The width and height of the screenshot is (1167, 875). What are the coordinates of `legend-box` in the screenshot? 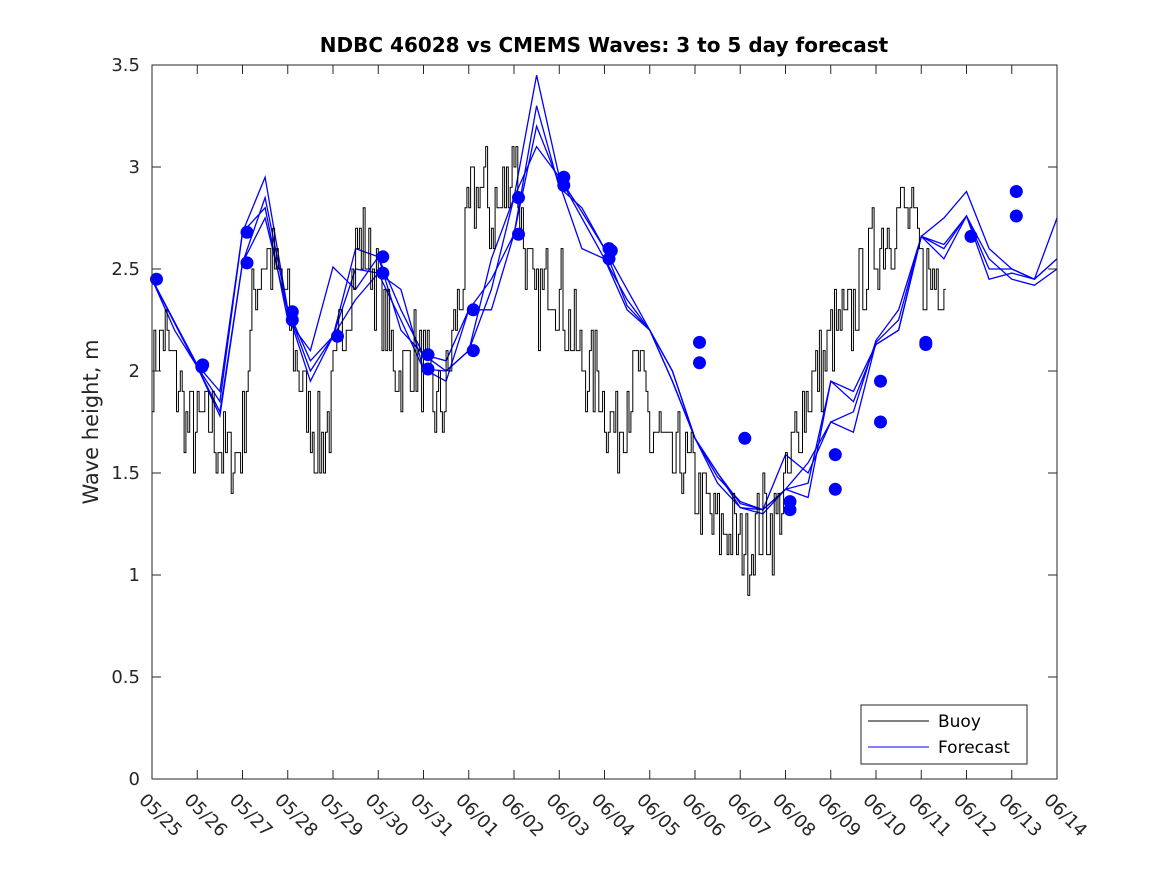 It's located at (944, 734).